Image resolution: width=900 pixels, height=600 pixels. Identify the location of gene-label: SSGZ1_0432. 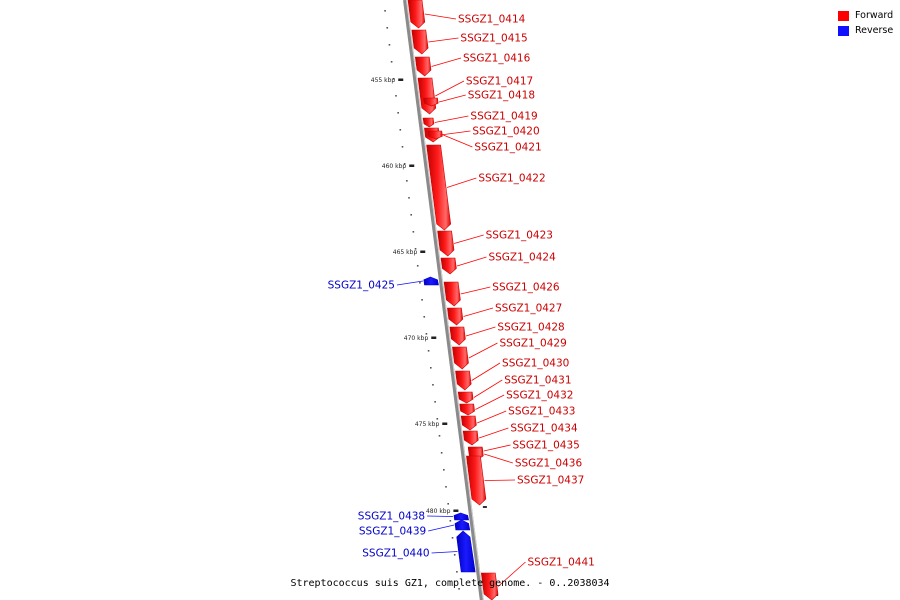
(539, 396).